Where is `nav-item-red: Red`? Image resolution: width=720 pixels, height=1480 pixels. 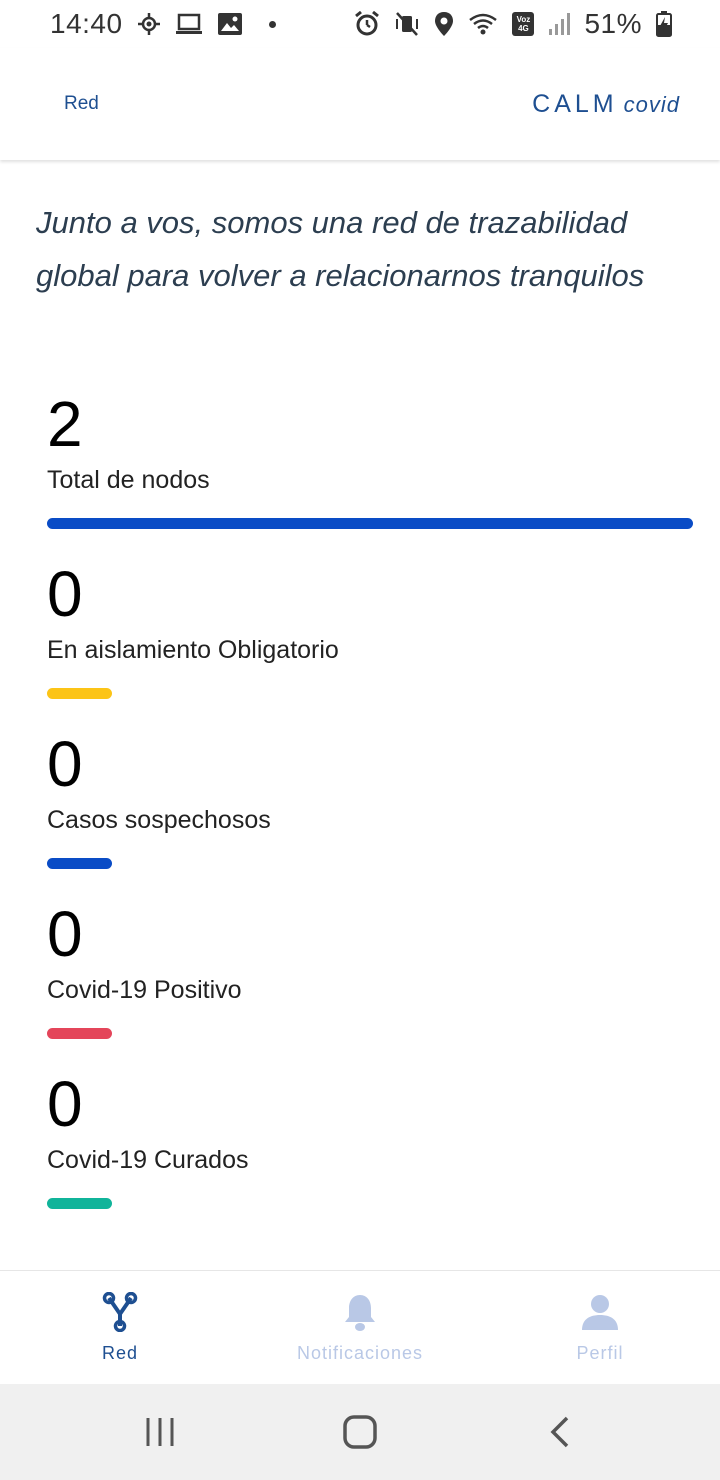
nav-item-red: Red is located at coordinates (120, 1328).